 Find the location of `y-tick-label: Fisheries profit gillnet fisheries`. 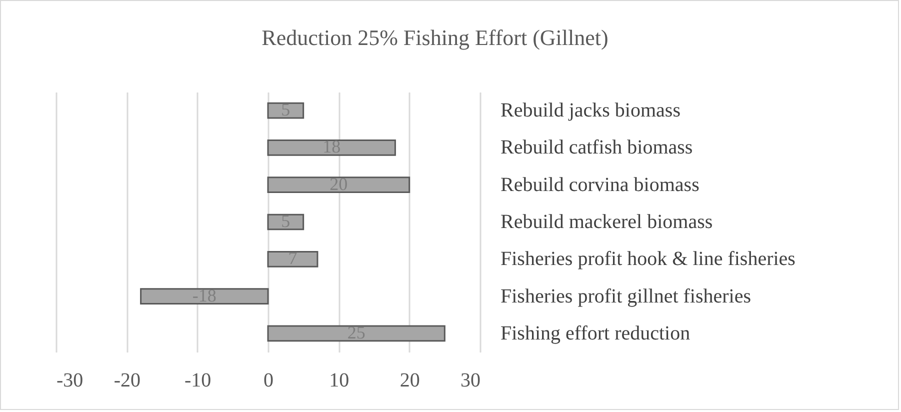

y-tick-label: Fisheries profit gillnet fisheries is located at coordinates (626, 296).